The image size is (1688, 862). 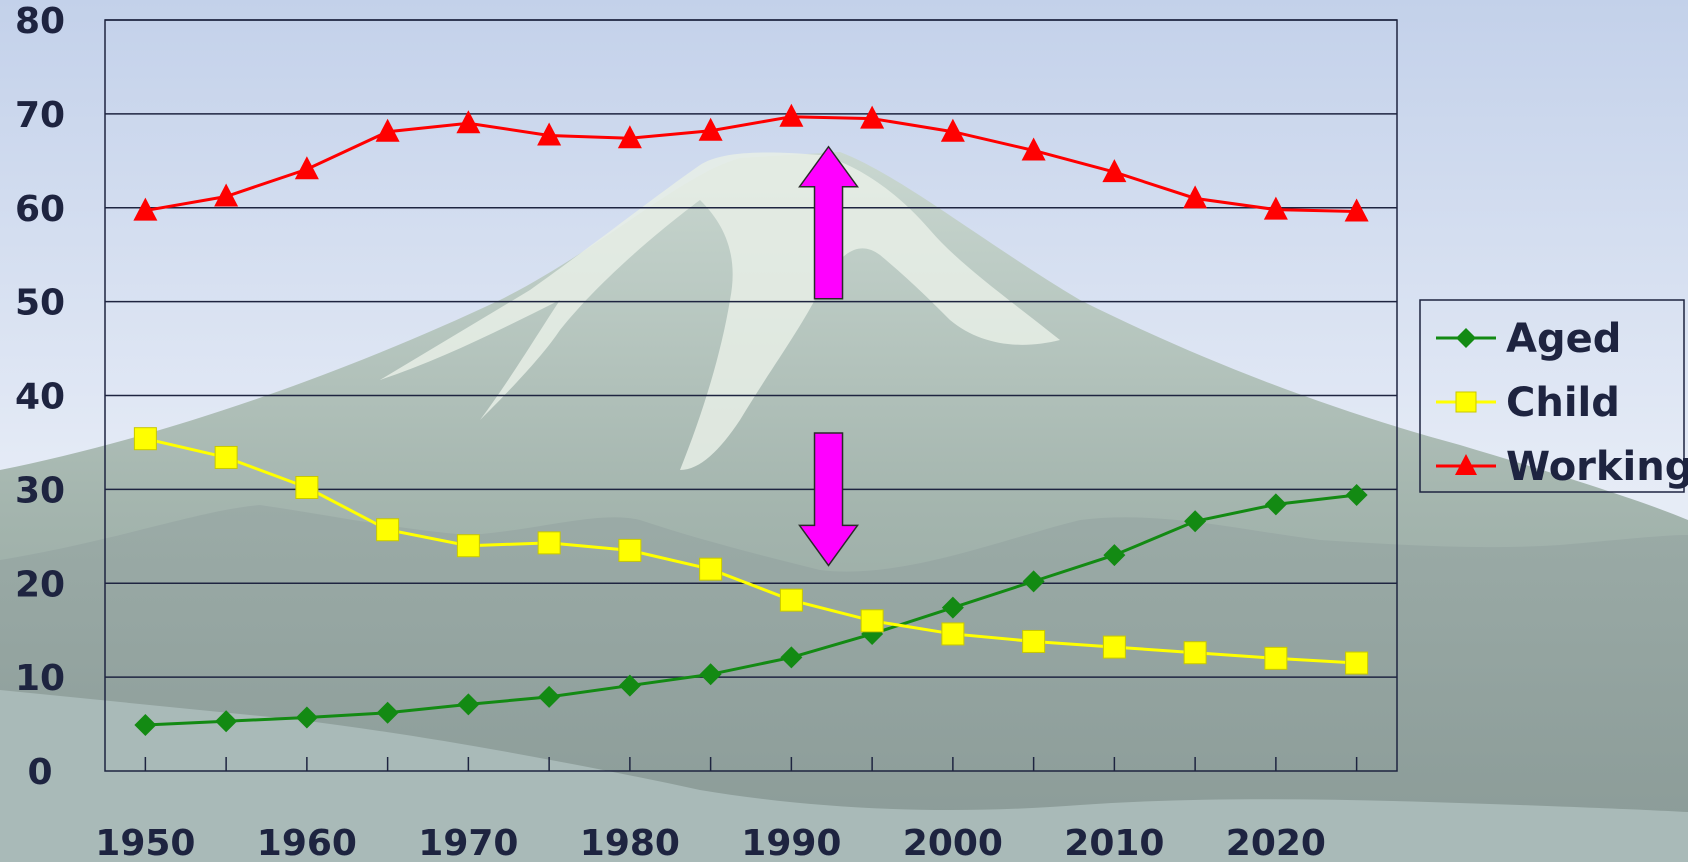 What do you see at coordinates (40, 21) in the screenshot?
I see `y-tick-label: 80` at bounding box center [40, 21].